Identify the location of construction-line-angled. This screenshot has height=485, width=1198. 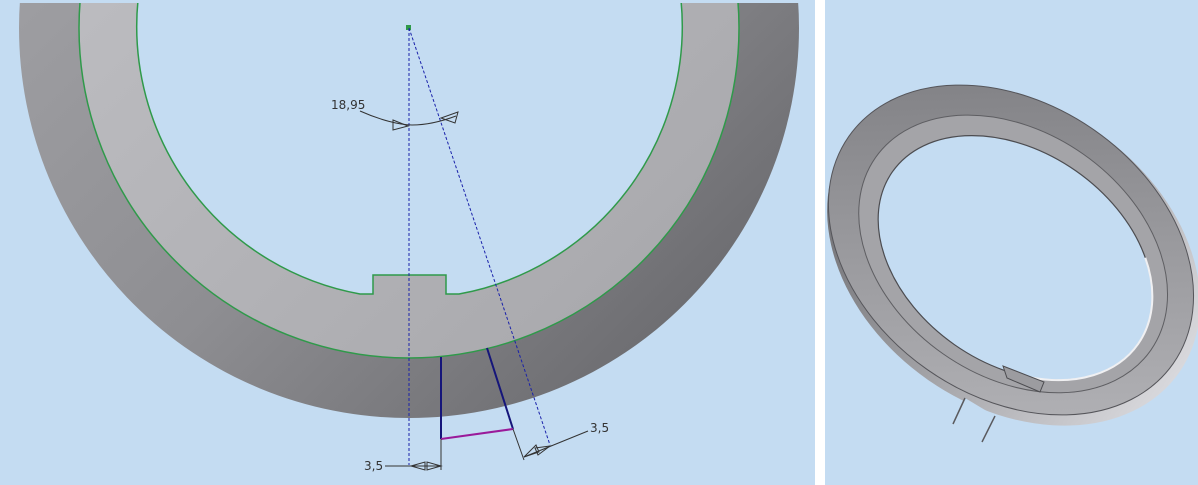
(479, 236).